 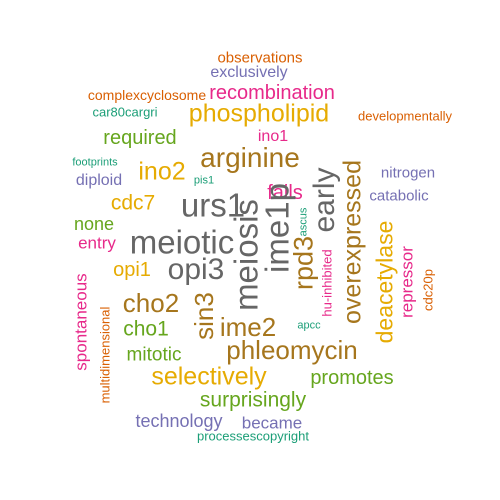 What do you see at coordinates (105, 355) in the screenshot?
I see `word-cloud-word: multidimensional` at bounding box center [105, 355].